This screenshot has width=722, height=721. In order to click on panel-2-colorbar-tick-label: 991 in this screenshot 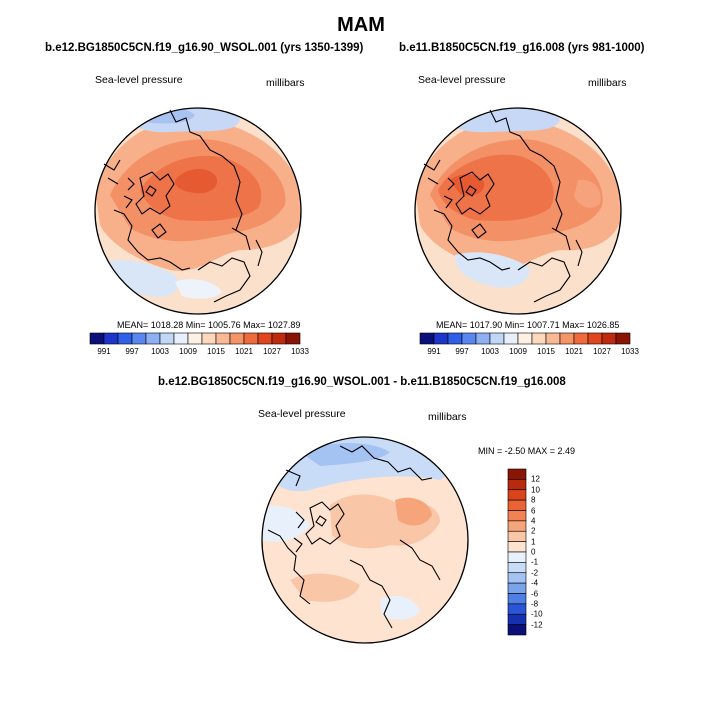, I will do `click(434, 351)`.